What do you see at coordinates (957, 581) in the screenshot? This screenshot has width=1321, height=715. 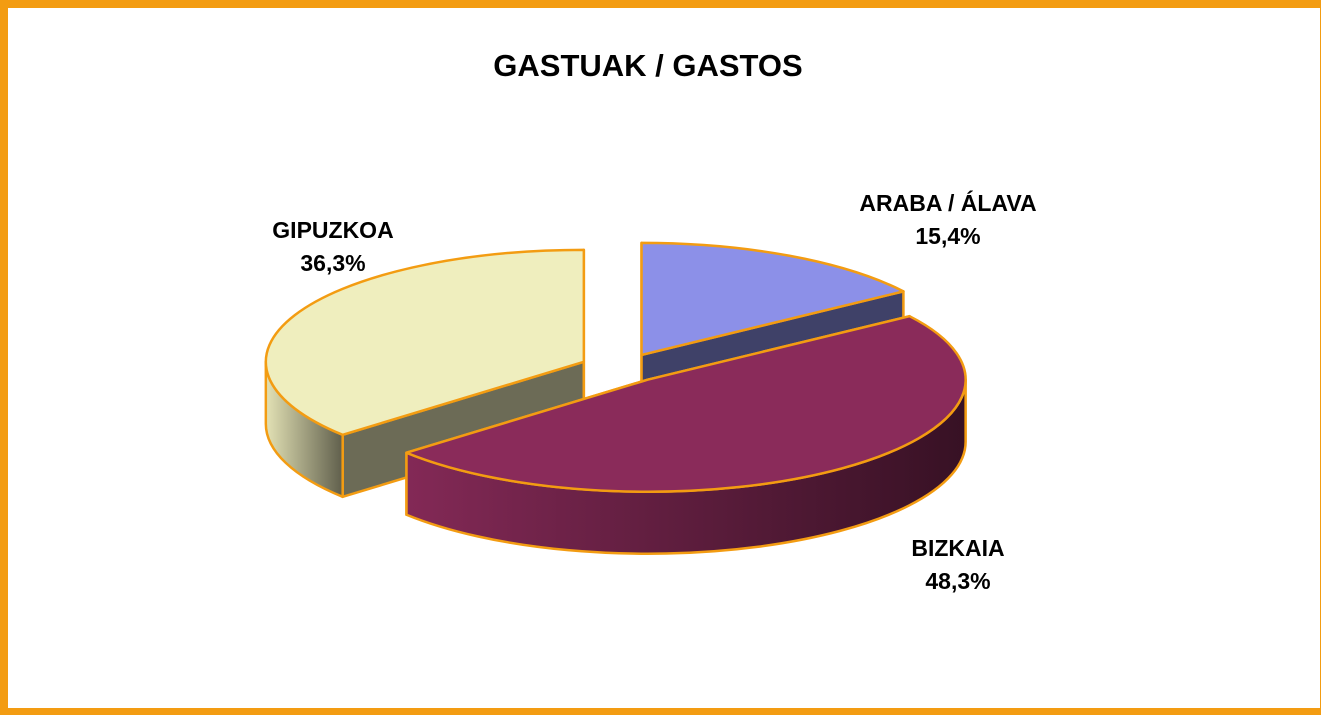 I see `slice-value-label: 48,3%` at bounding box center [957, 581].